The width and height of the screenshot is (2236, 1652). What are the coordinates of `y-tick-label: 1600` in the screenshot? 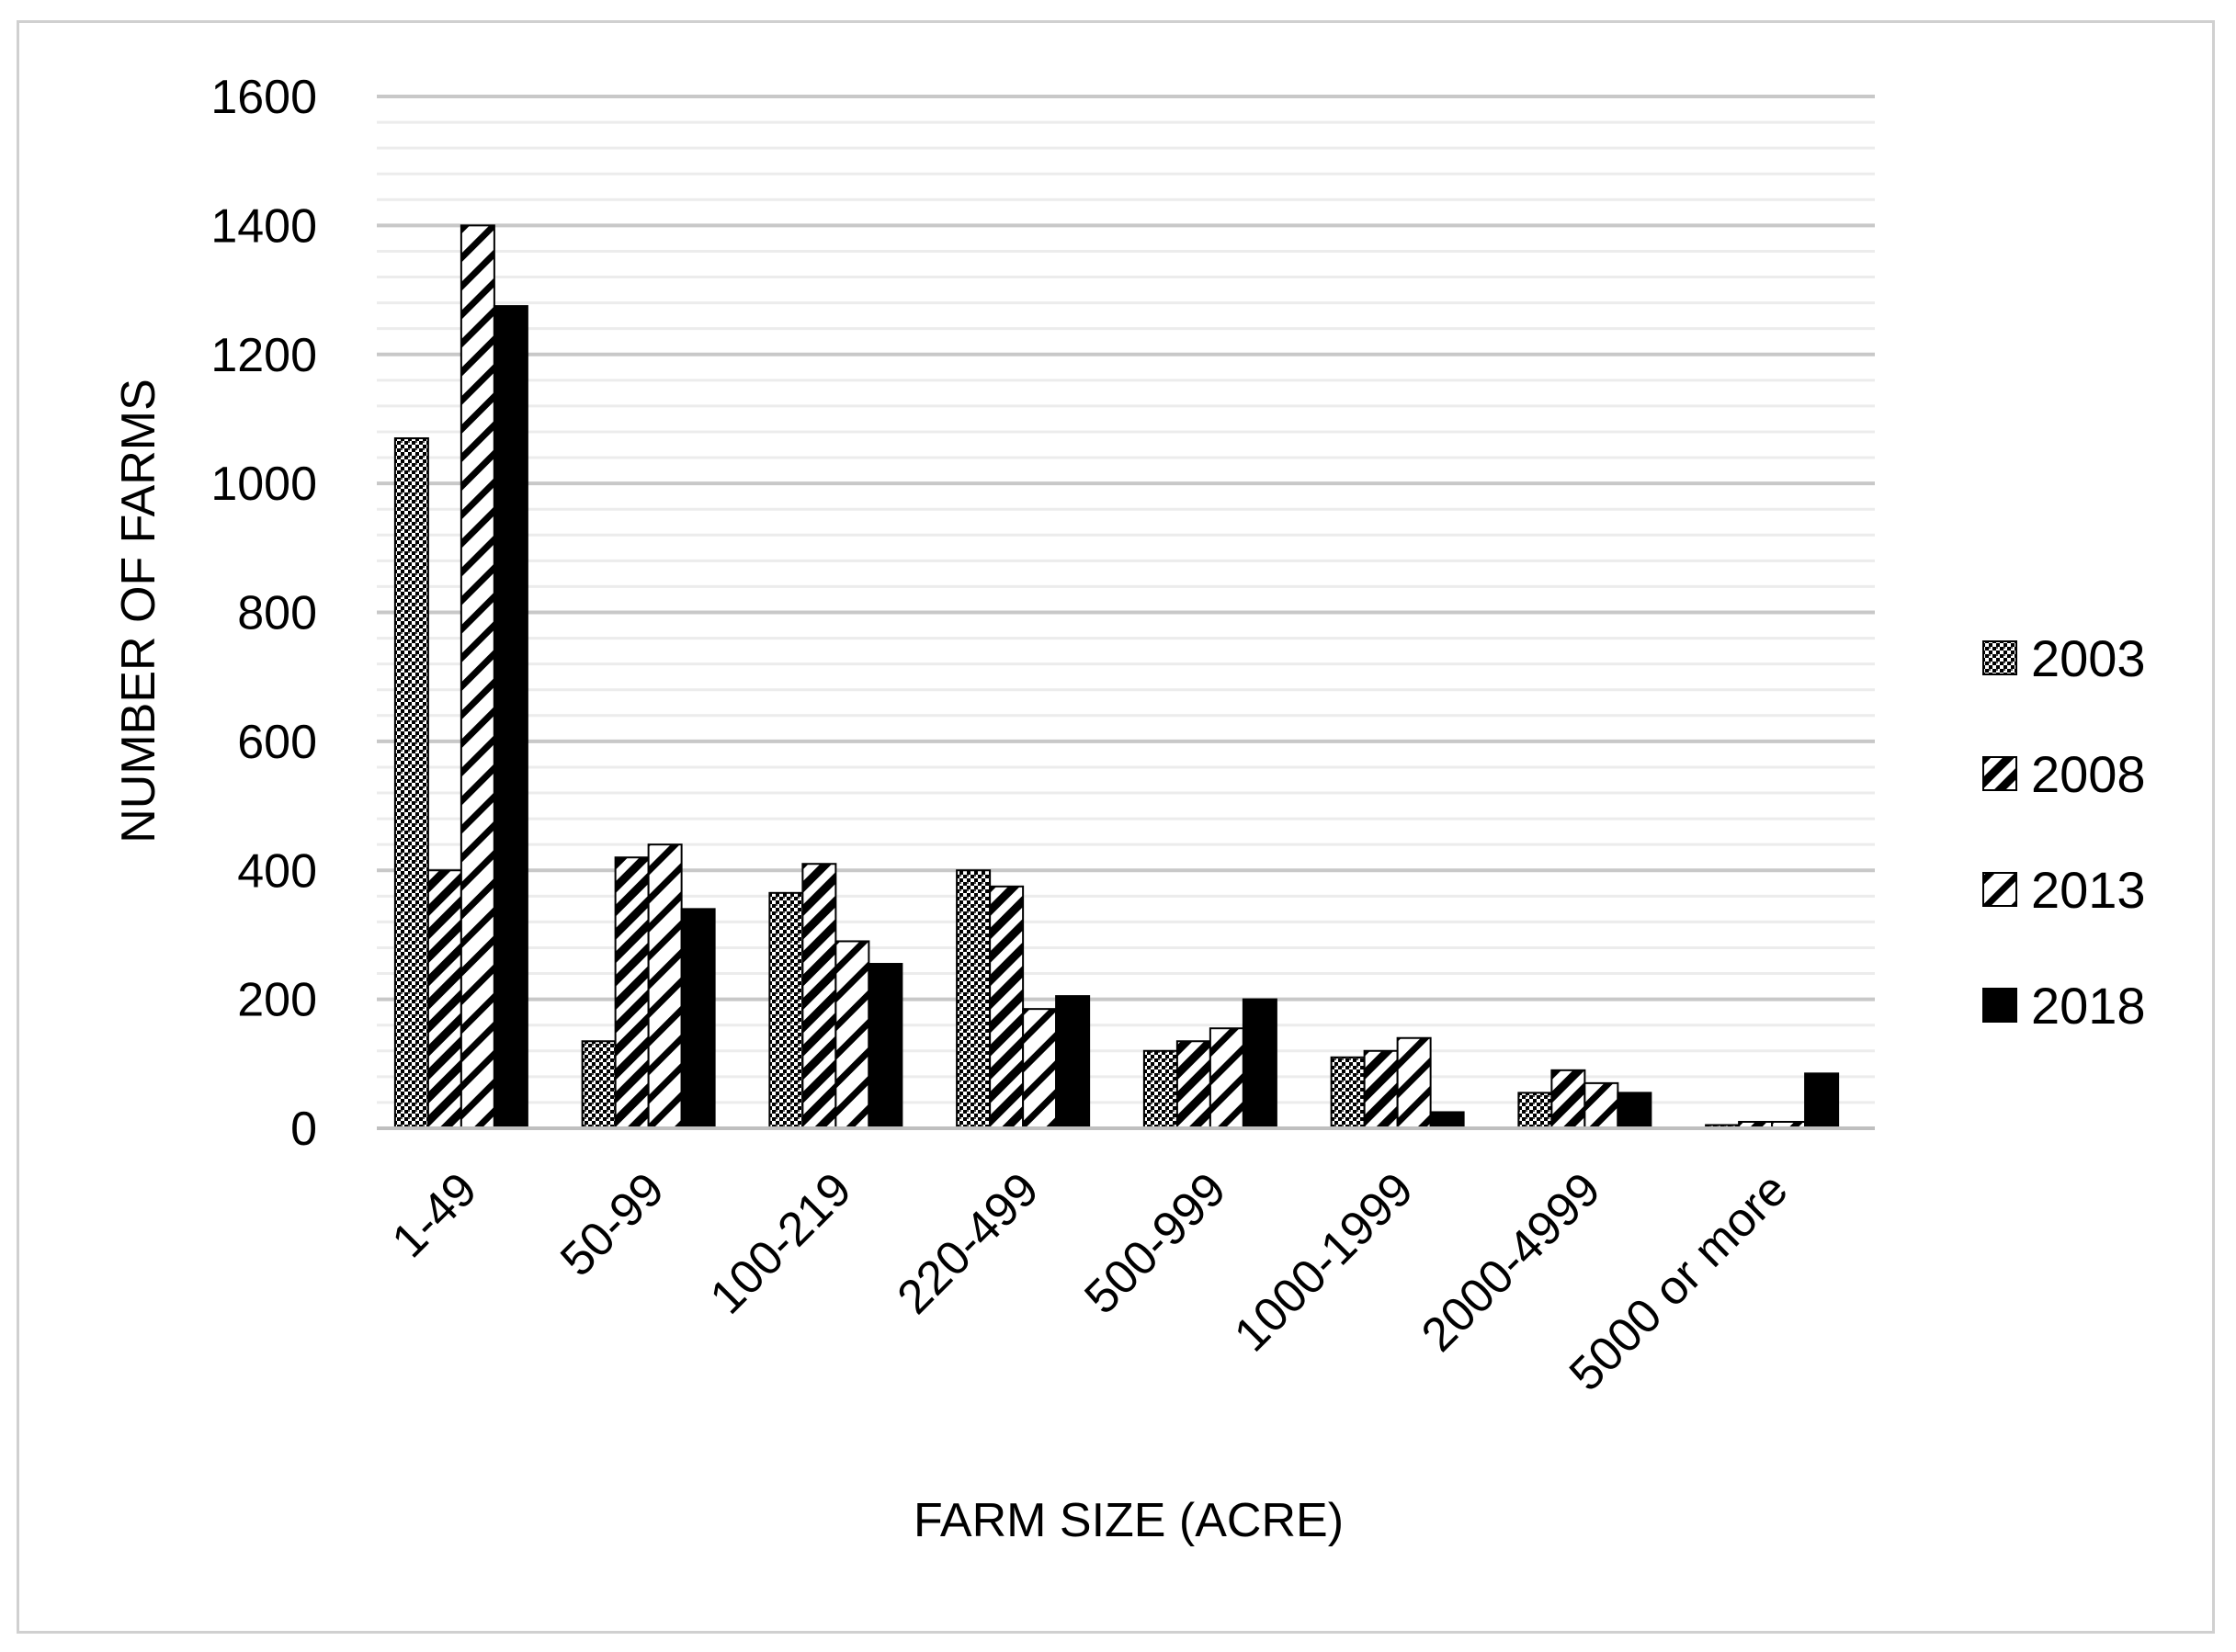 It's located at (264, 97).